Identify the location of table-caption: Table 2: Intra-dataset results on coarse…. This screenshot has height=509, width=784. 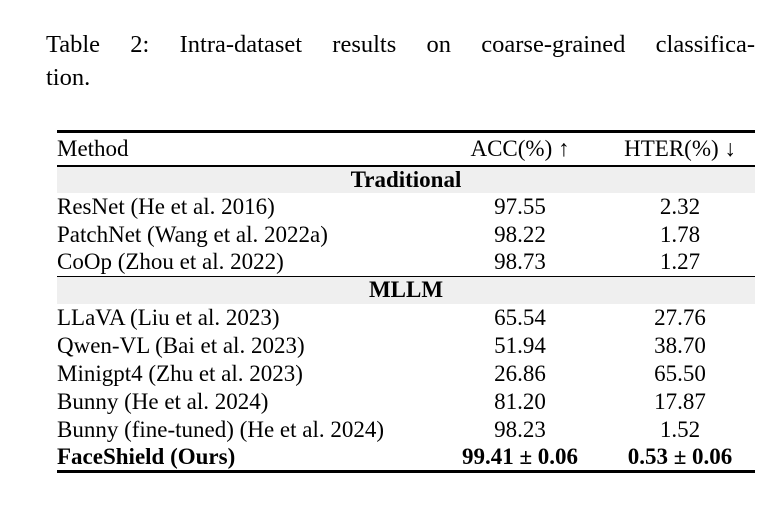
(400, 61).